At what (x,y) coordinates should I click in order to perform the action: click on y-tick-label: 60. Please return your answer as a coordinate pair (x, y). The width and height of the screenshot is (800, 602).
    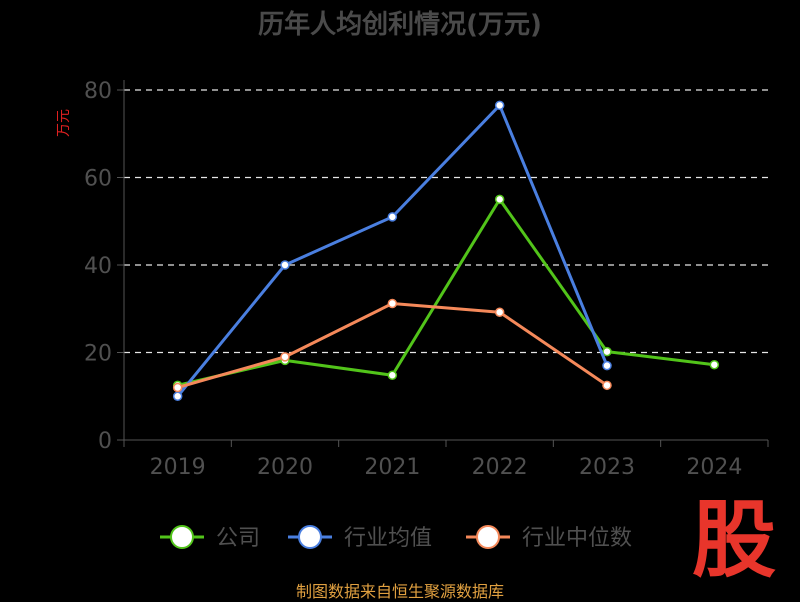
    Looking at the image, I should click on (98, 179).